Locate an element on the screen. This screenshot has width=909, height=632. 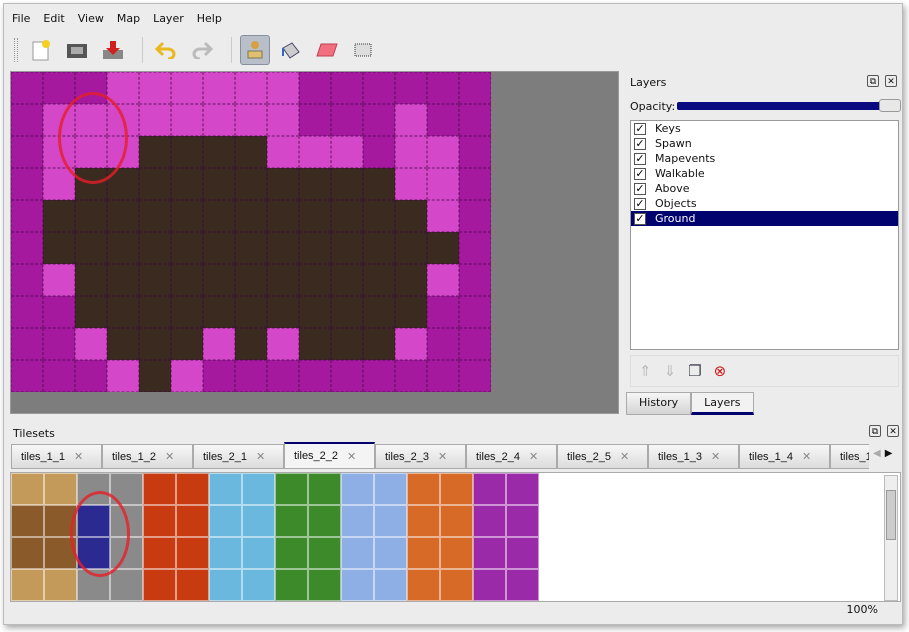
open-icon is located at coordinates (77, 50).